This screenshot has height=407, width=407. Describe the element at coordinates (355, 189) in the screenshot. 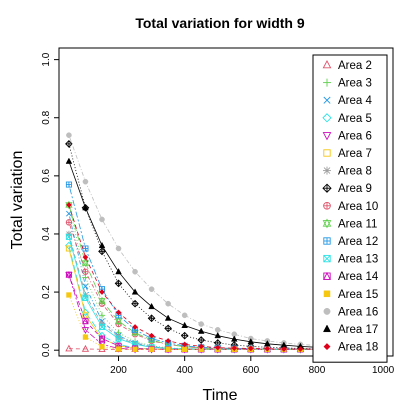

I see `legend-label: Area 9` at that location.